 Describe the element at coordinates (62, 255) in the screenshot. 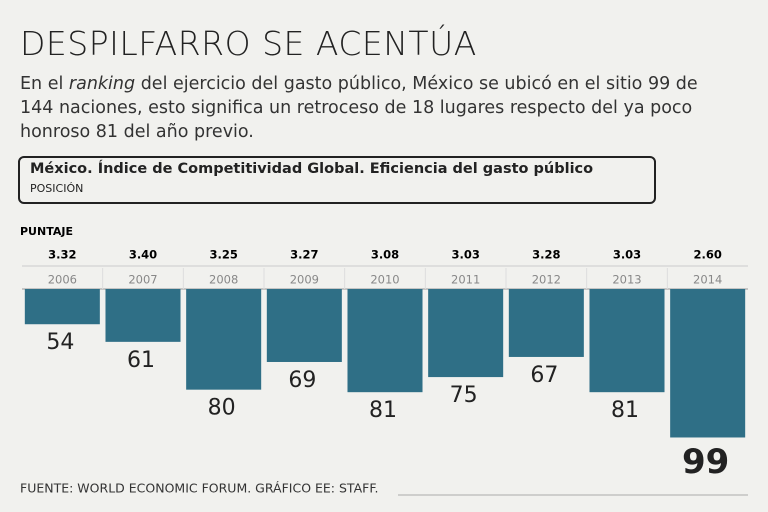

I see `score-label: 3.32` at that location.